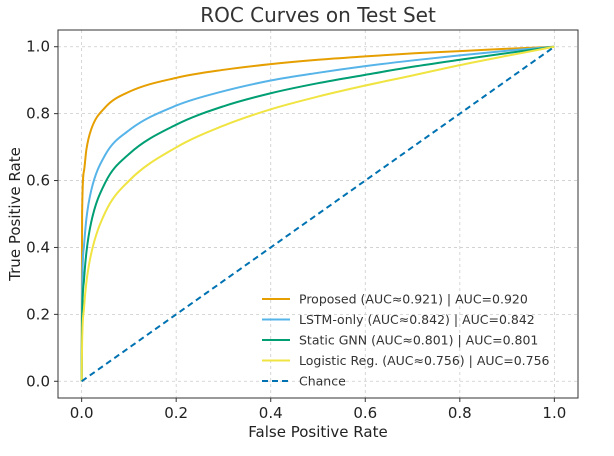 The image size is (614, 456). Describe the element at coordinates (322, 381) in the screenshot. I see `legend-label-4: Chance` at that location.